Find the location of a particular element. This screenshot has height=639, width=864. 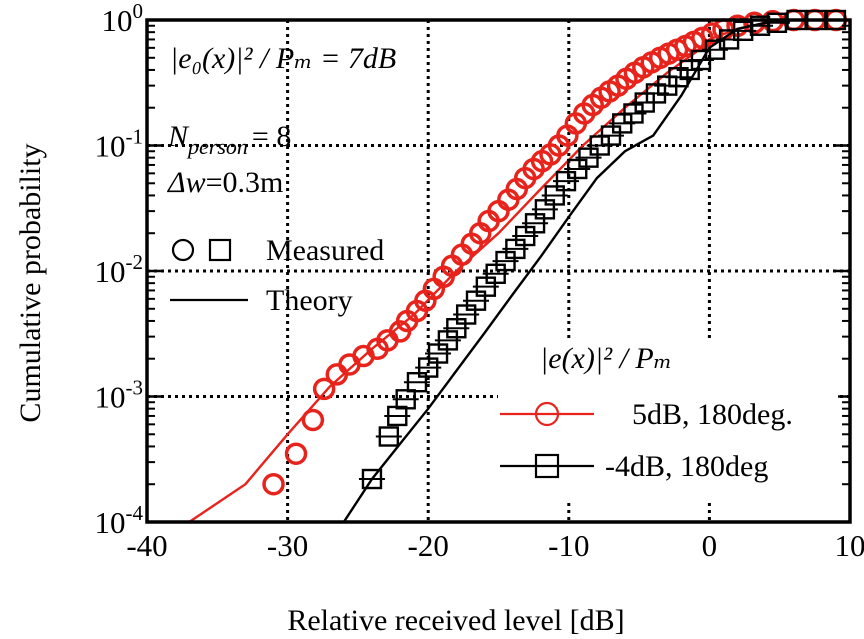

x-tick-label: 0 is located at coordinates (710, 545).